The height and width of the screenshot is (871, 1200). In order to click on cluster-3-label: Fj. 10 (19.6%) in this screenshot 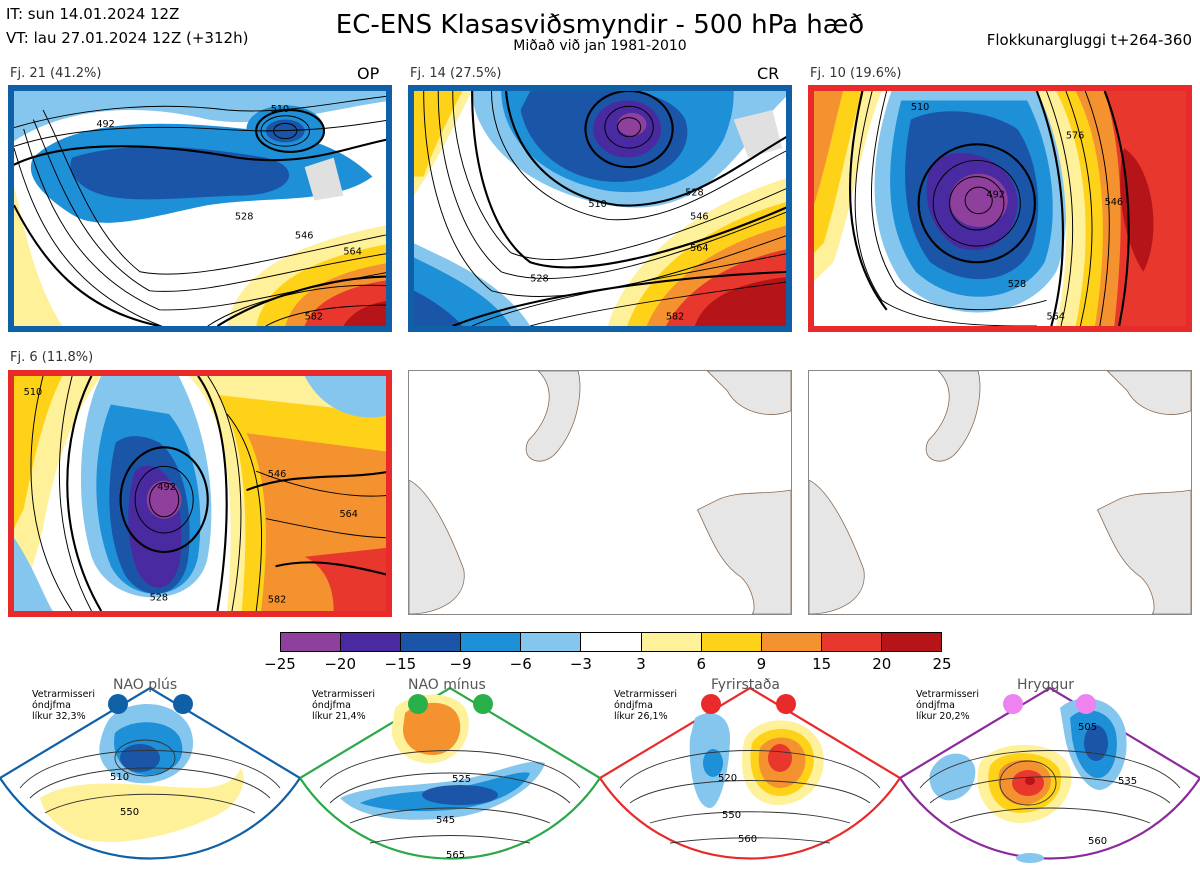, I will do `click(856, 73)`.